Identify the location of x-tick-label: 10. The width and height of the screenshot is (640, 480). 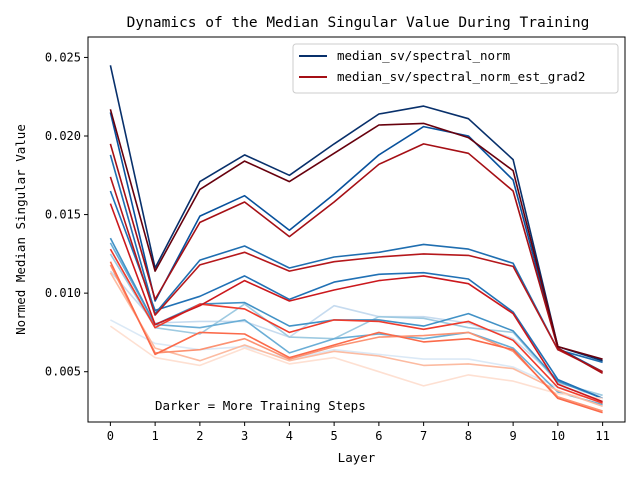
(558, 436).